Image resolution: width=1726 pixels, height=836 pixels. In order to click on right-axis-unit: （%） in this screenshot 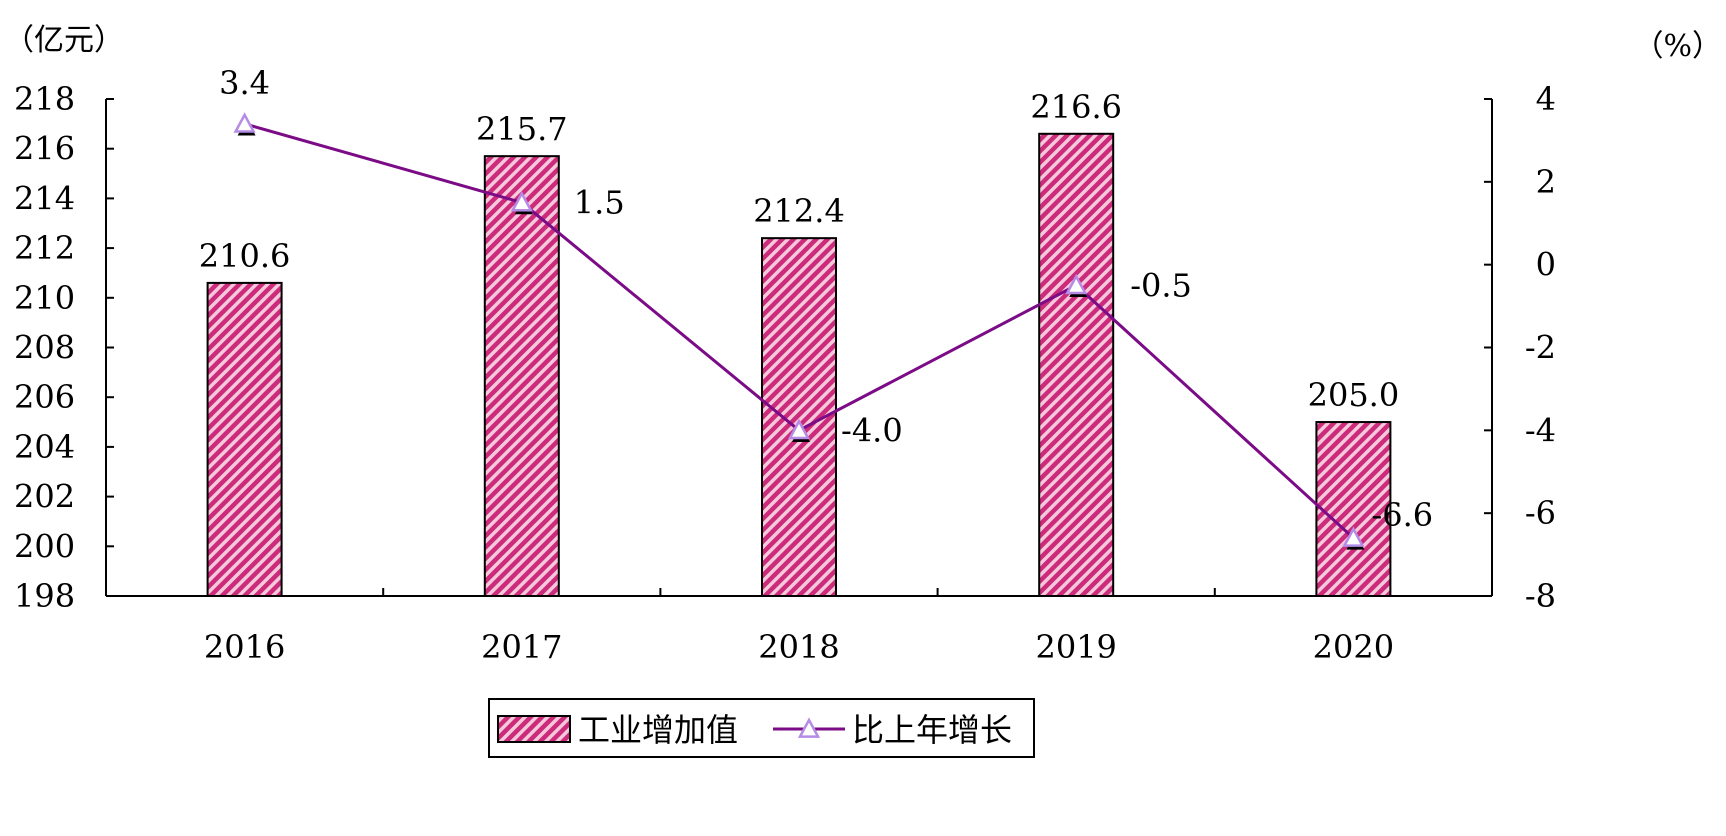, I will do `click(1677, 46)`.